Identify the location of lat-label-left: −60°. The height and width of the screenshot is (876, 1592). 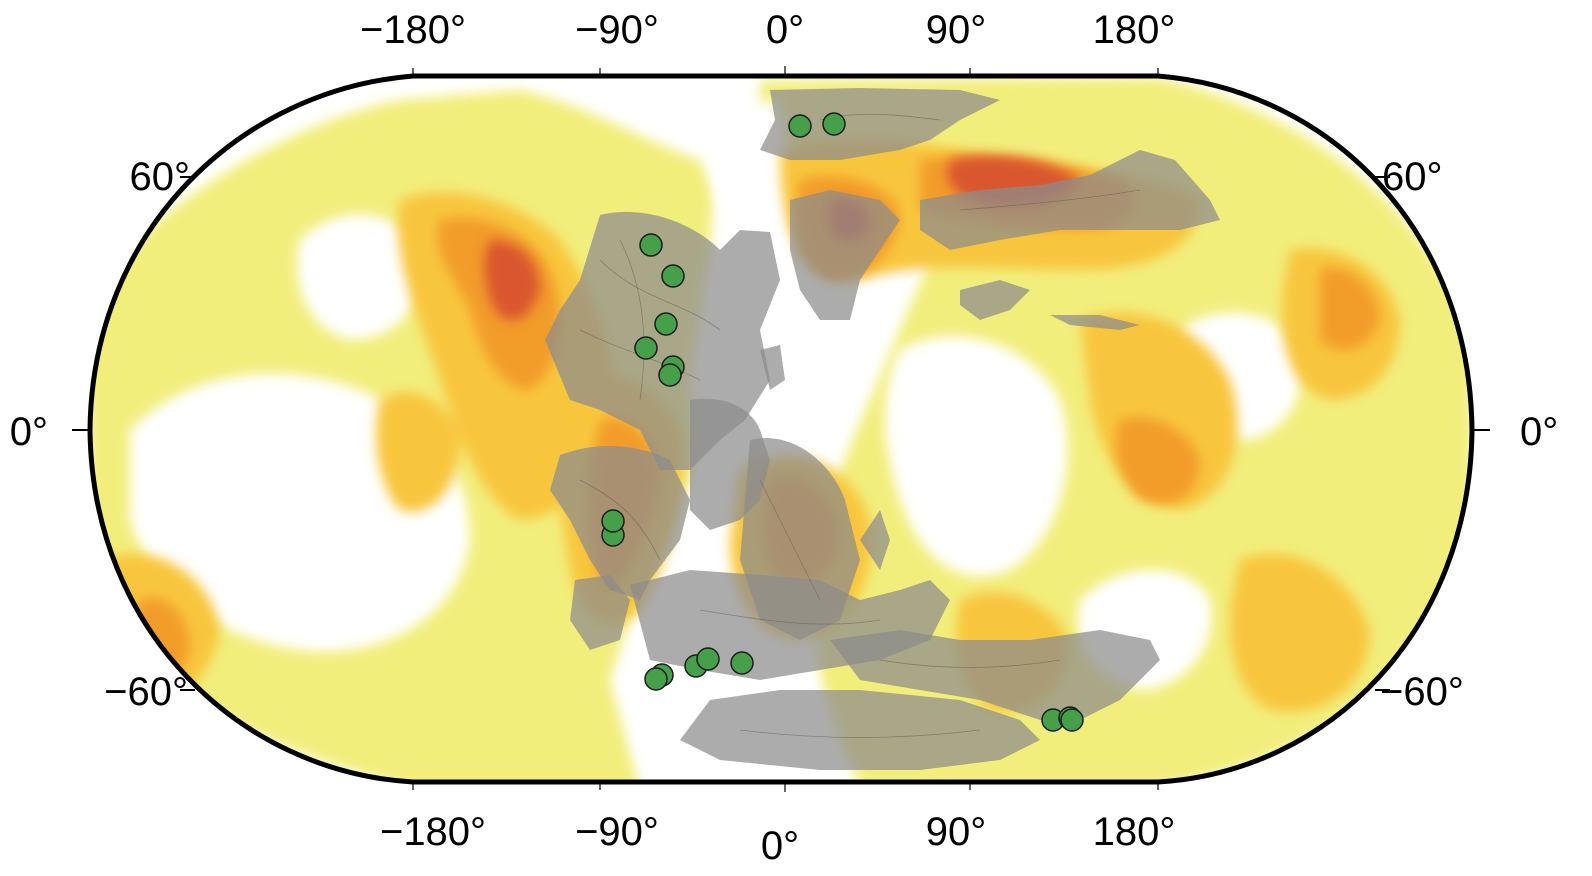
(146, 692).